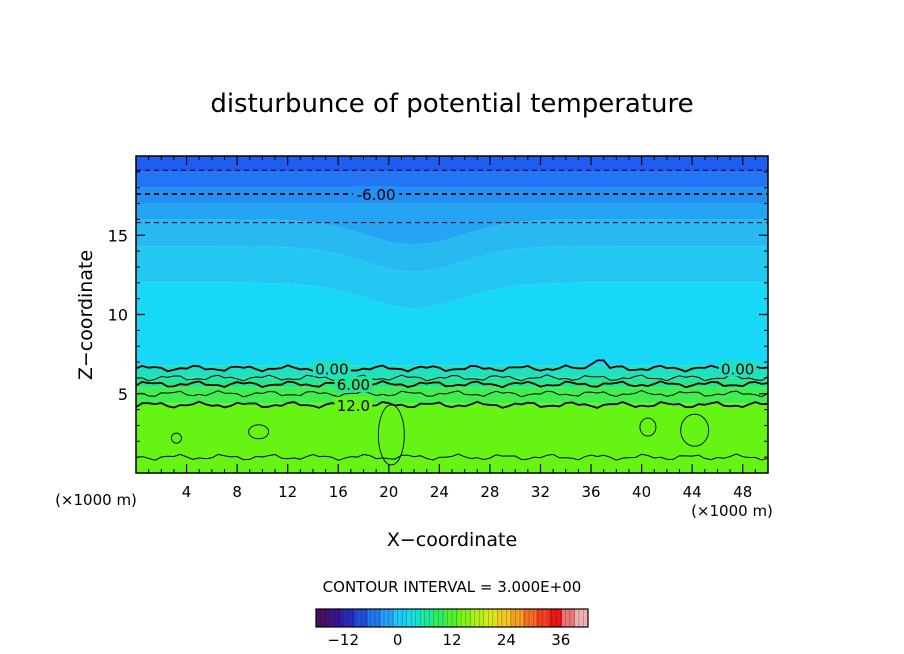 The width and height of the screenshot is (904, 654). What do you see at coordinates (86, 315) in the screenshot?
I see `y-axis-label: Z−coordinate` at bounding box center [86, 315].